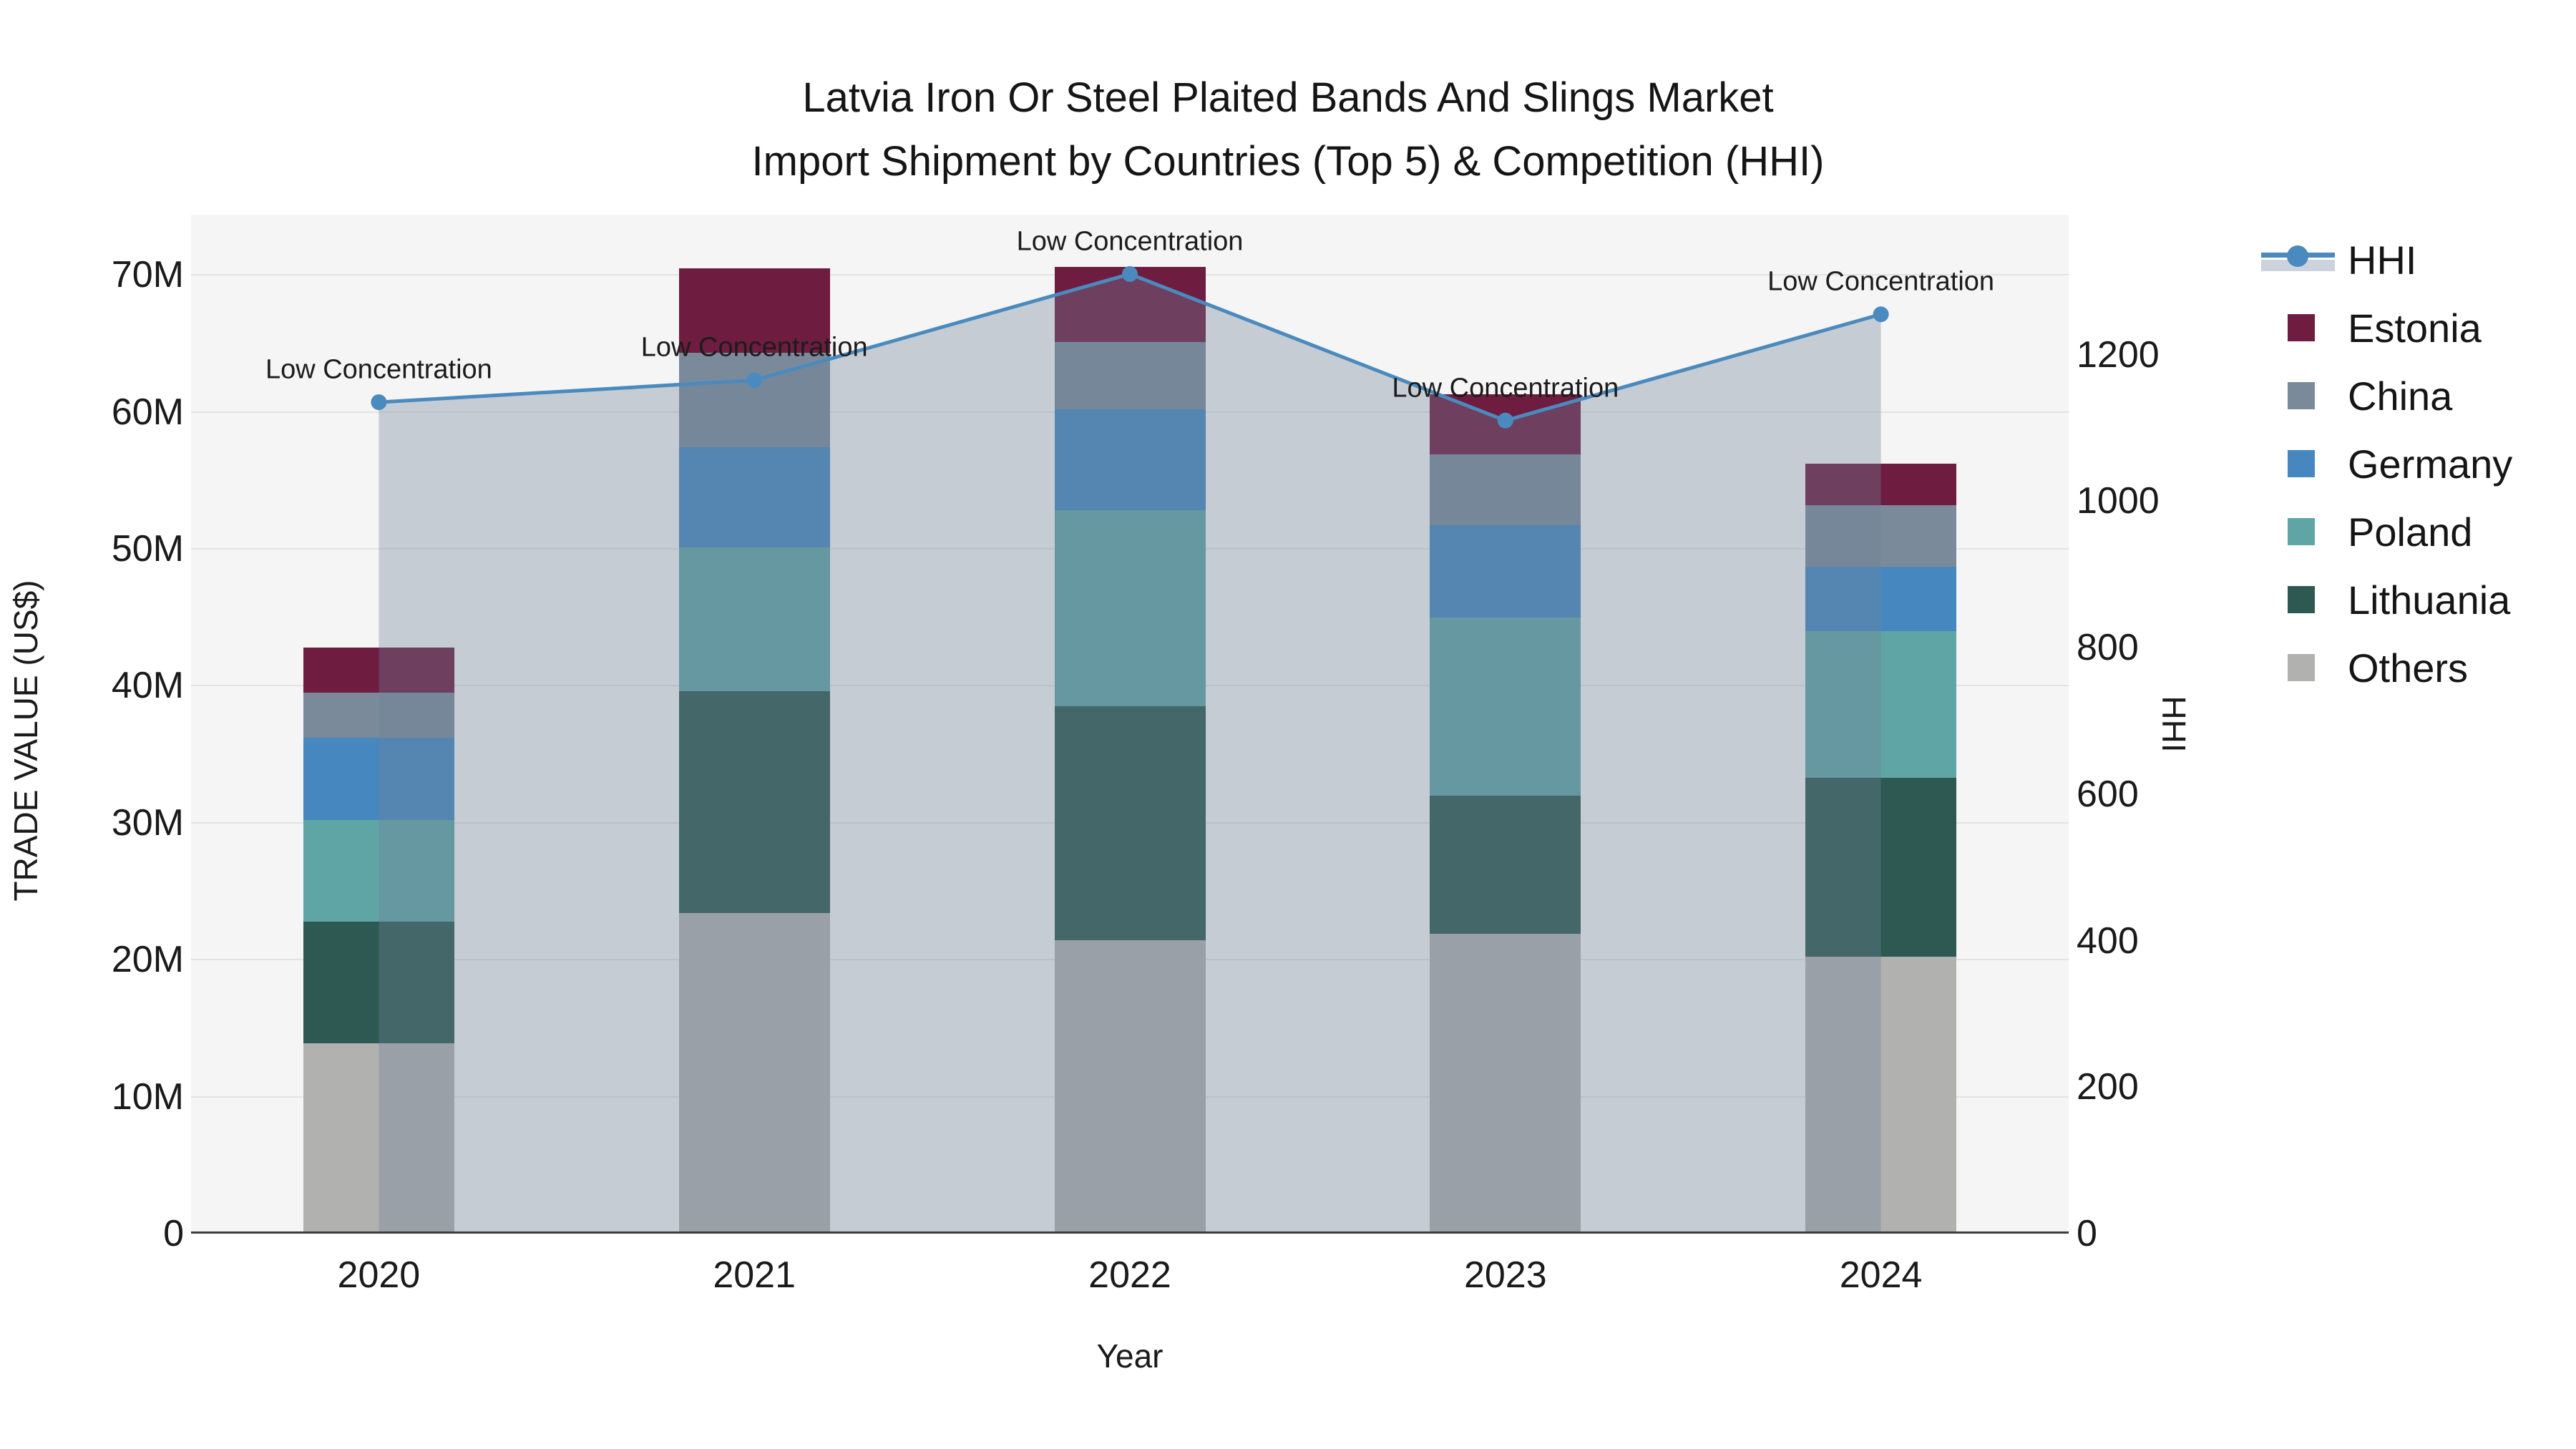  Describe the element at coordinates (2118, 501) in the screenshot. I see `ytick-right-1000: 1000` at that location.